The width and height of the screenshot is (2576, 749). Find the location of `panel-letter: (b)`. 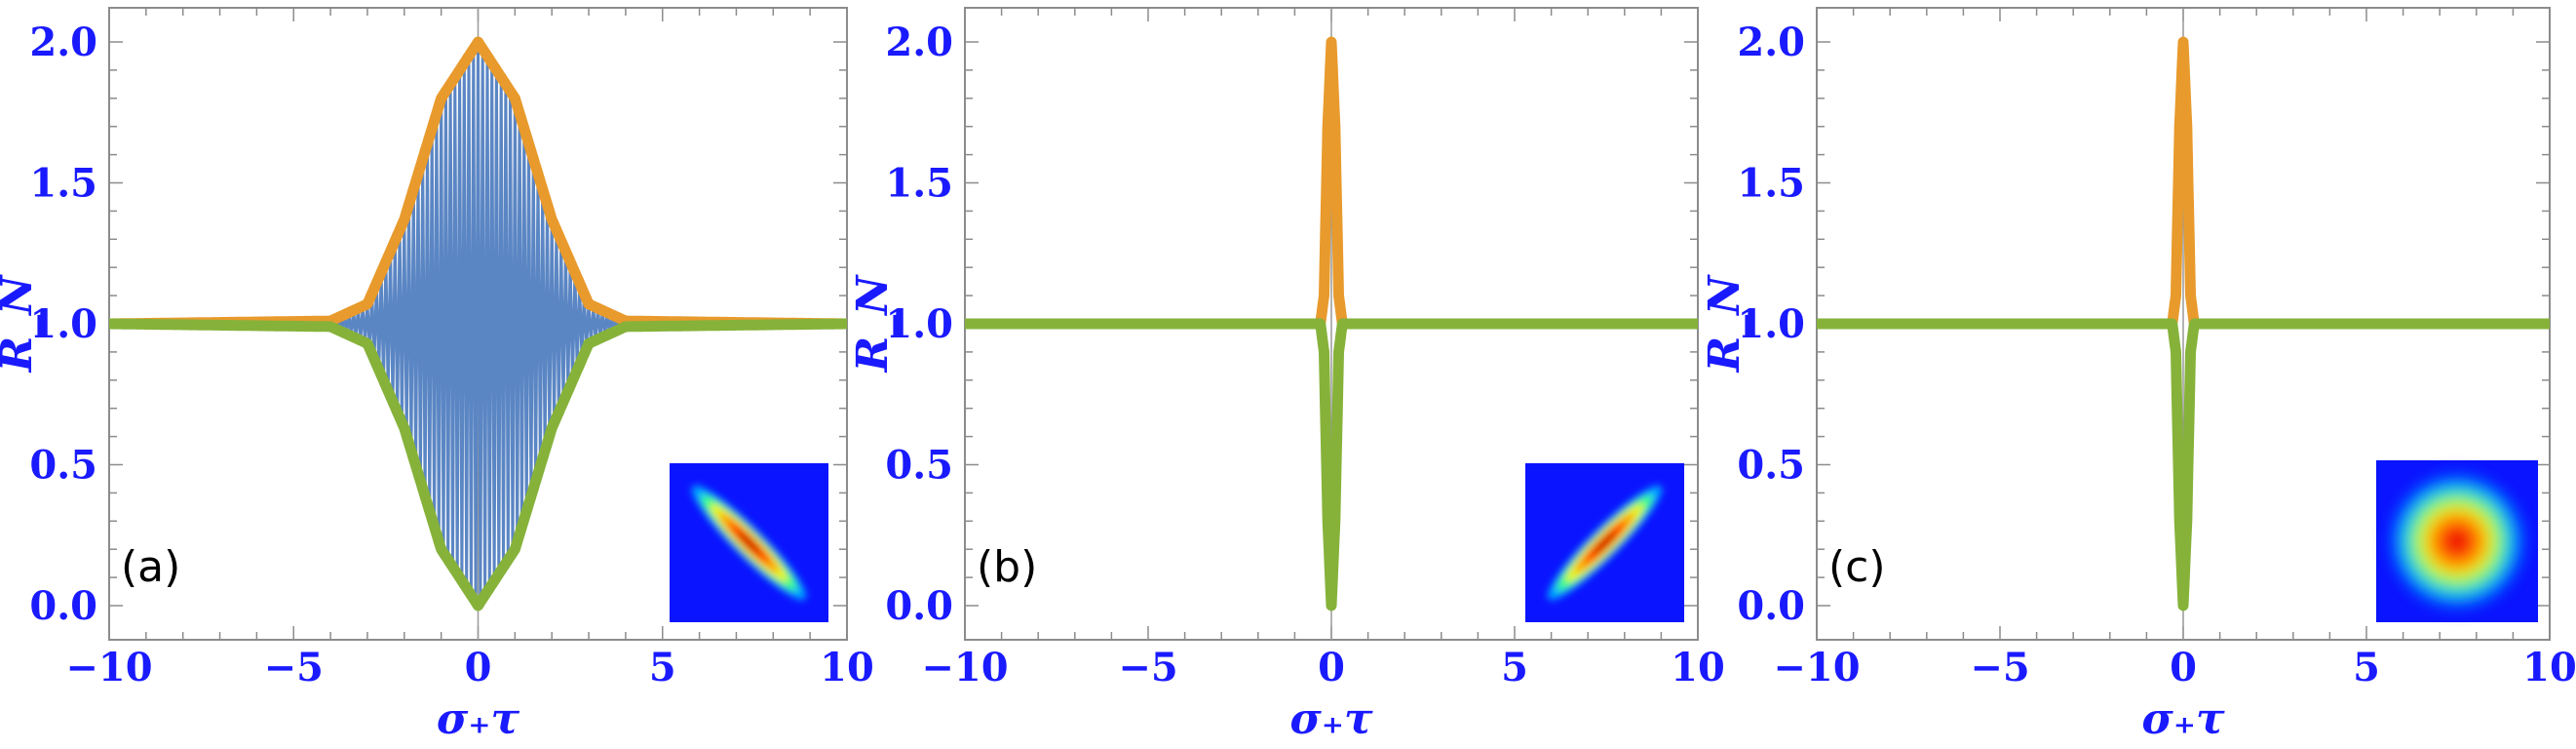

panel-letter: (b) is located at coordinates (1007, 567).